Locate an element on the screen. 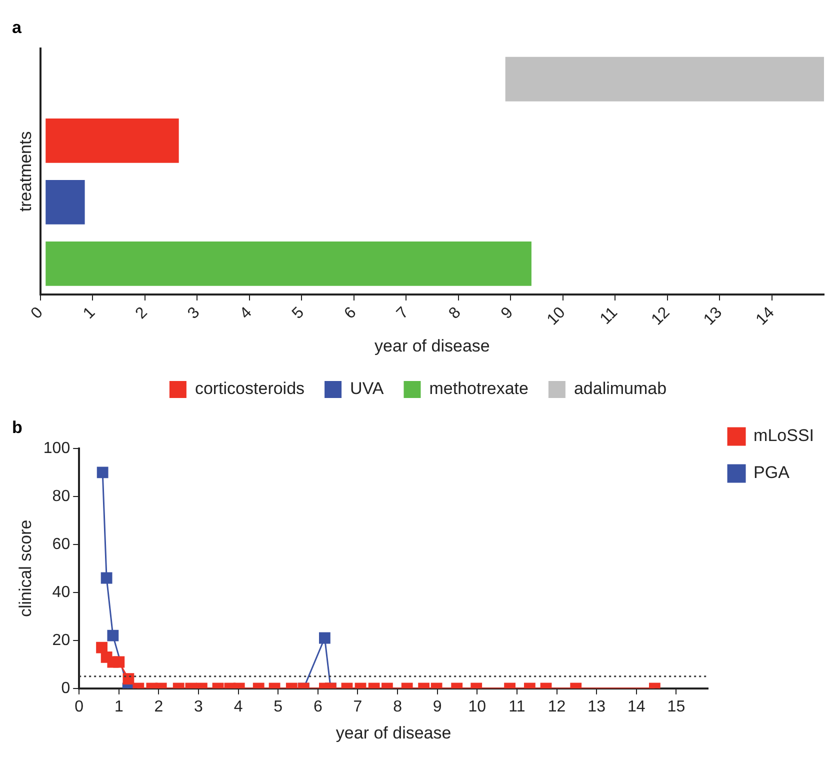  legend-label: UVA is located at coordinates (367, 388).